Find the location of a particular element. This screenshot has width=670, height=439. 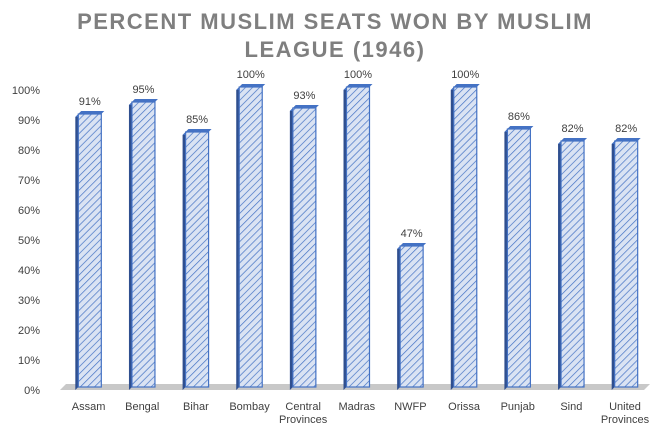

chart-title-line-2: LEAGUE (1946) is located at coordinates (335, 49).